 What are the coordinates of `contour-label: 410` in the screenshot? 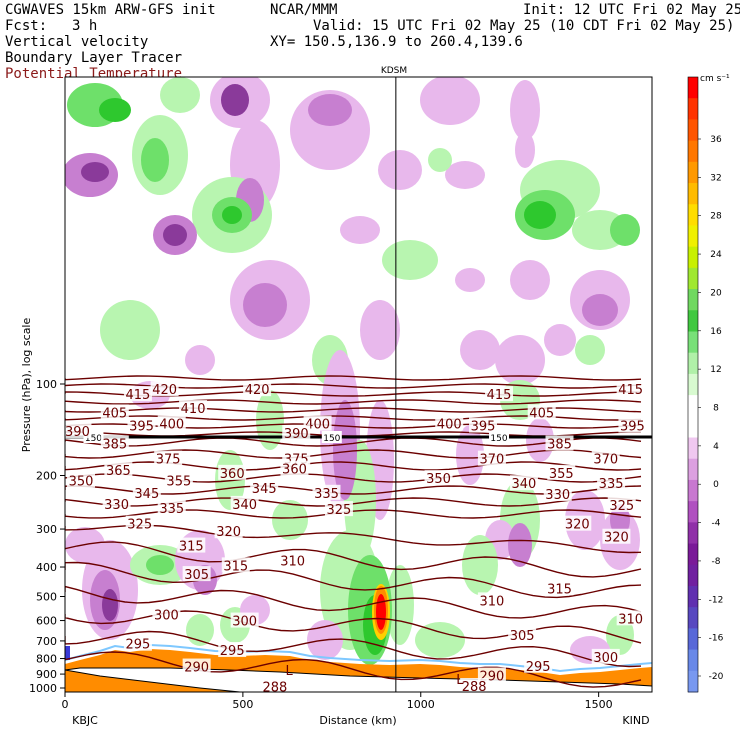 It's located at (193, 409).